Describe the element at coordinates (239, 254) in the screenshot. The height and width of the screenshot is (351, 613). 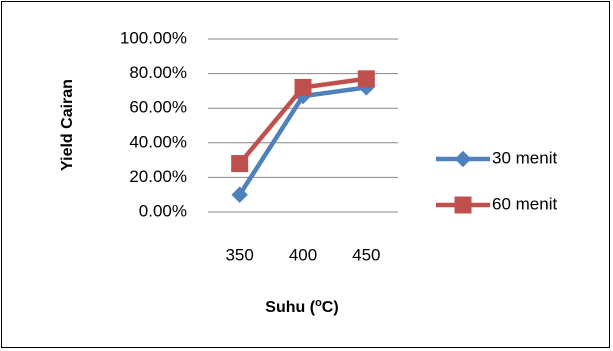
I see `x-tick-label: 350` at that location.